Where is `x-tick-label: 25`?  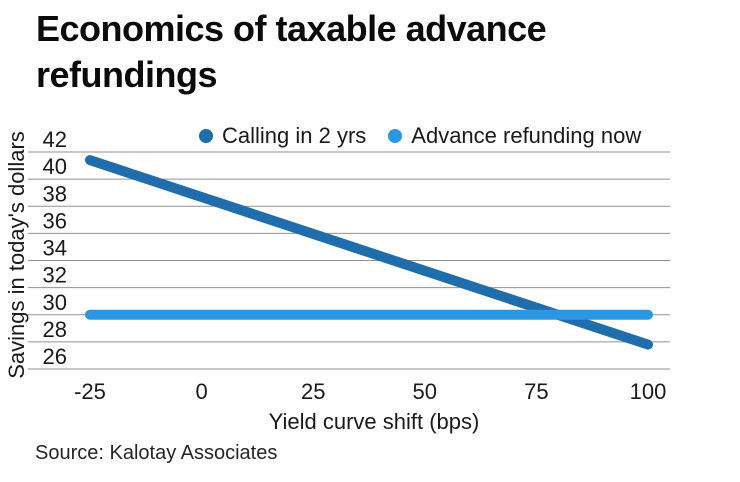 x-tick-label: 25 is located at coordinates (313, 391).